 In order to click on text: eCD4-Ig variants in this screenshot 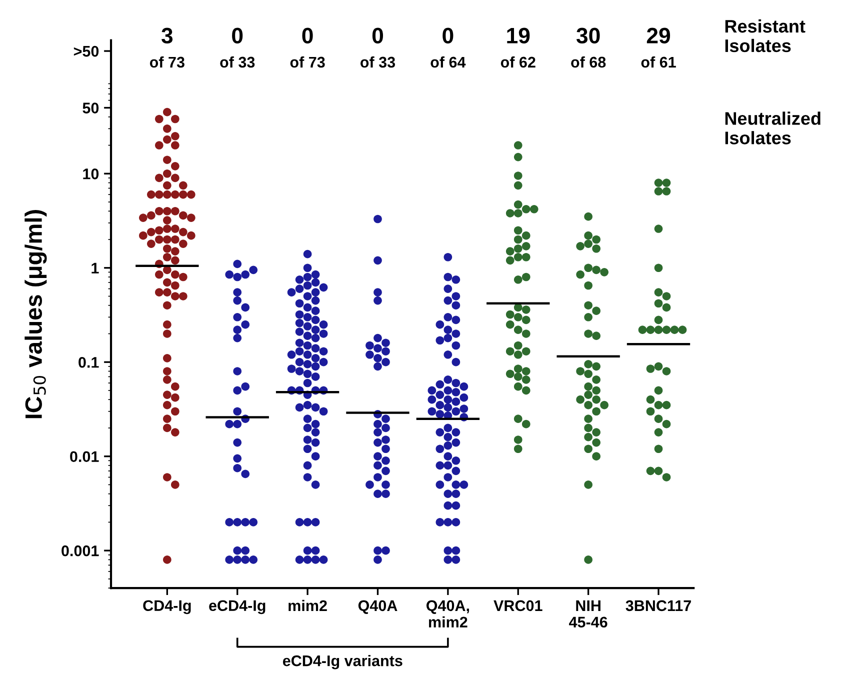, I will do `click(342, 662)`.